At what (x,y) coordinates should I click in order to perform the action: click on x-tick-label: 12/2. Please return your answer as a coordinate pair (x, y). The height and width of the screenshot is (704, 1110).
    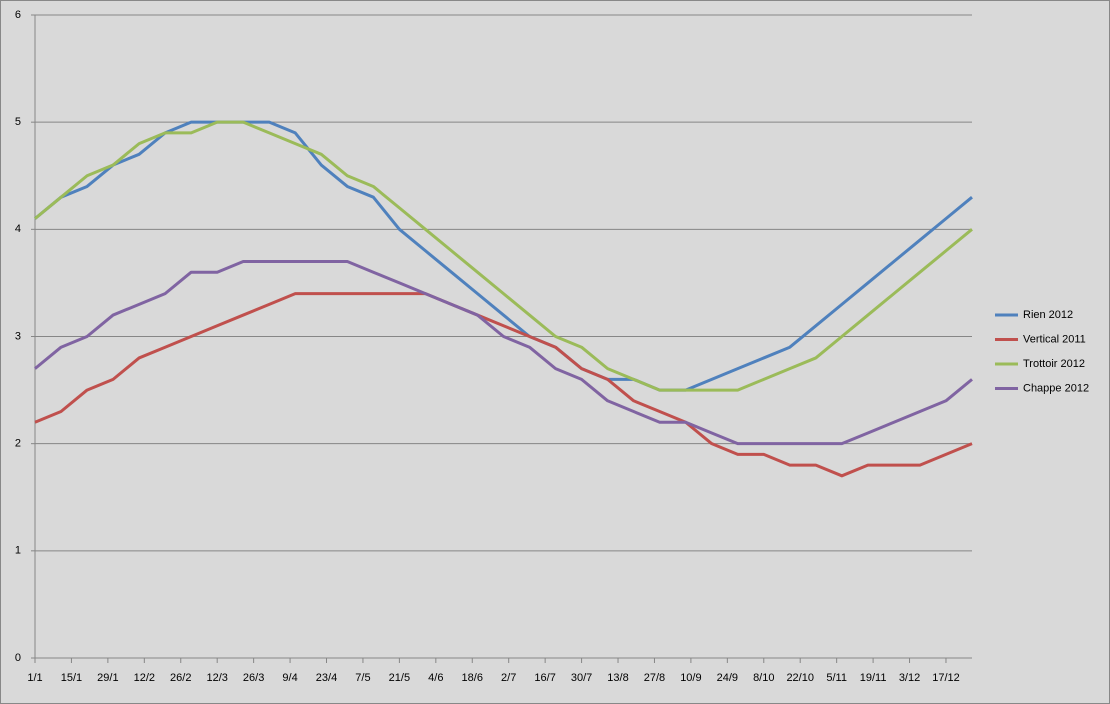
    Looking at the image, I should click on (144, 678).